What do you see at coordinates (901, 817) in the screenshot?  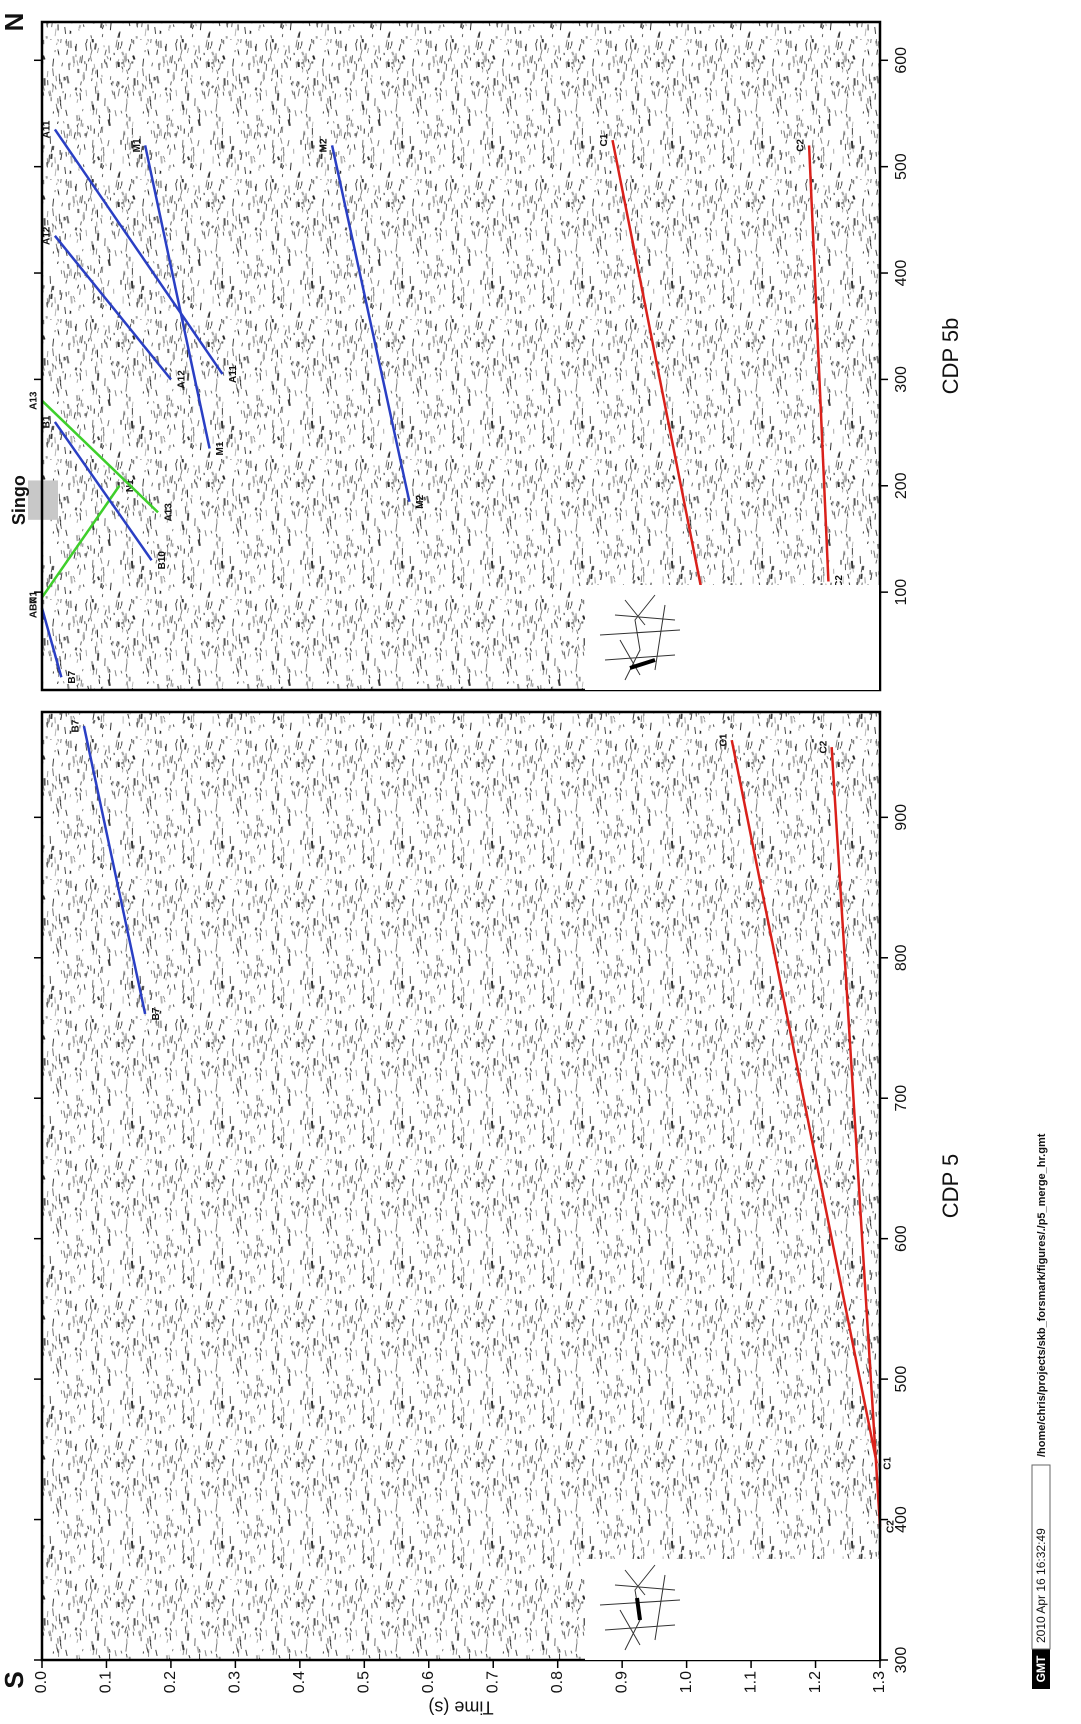 I see `x-tick-label: 900` at bounding box center [901, 817].